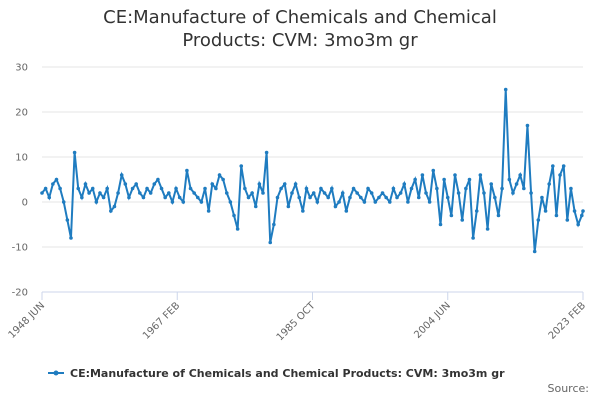 This screenshot has width=600, height=400. Describe the element at coordinates (20, 248) in the screenshot. I see `y-tick-label: -10` at that location.